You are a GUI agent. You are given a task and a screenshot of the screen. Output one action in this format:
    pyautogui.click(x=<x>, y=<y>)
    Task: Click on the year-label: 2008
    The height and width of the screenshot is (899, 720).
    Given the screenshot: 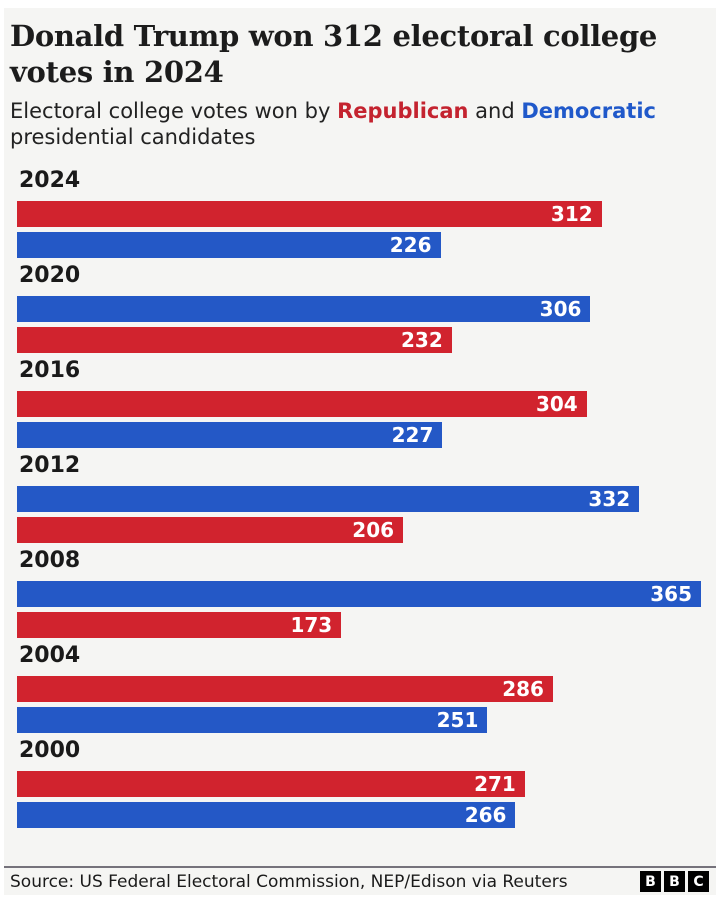 What is the action you would take?
    pyautogui.click(x=50, y=560)
    